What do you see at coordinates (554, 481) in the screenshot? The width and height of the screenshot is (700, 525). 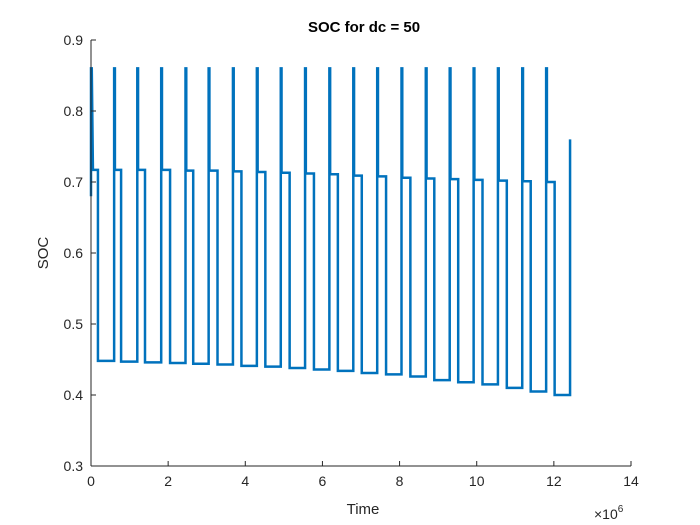 I see `x-tick-label: 12` at bounding box center [554, 481].